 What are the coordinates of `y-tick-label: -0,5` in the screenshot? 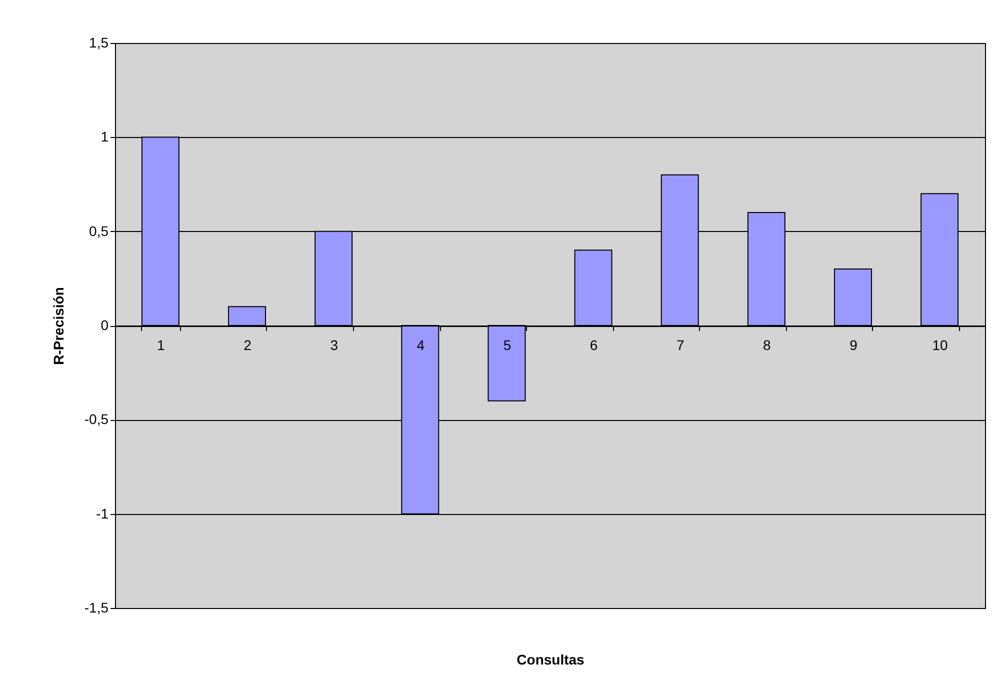 It's located at (96, 419).